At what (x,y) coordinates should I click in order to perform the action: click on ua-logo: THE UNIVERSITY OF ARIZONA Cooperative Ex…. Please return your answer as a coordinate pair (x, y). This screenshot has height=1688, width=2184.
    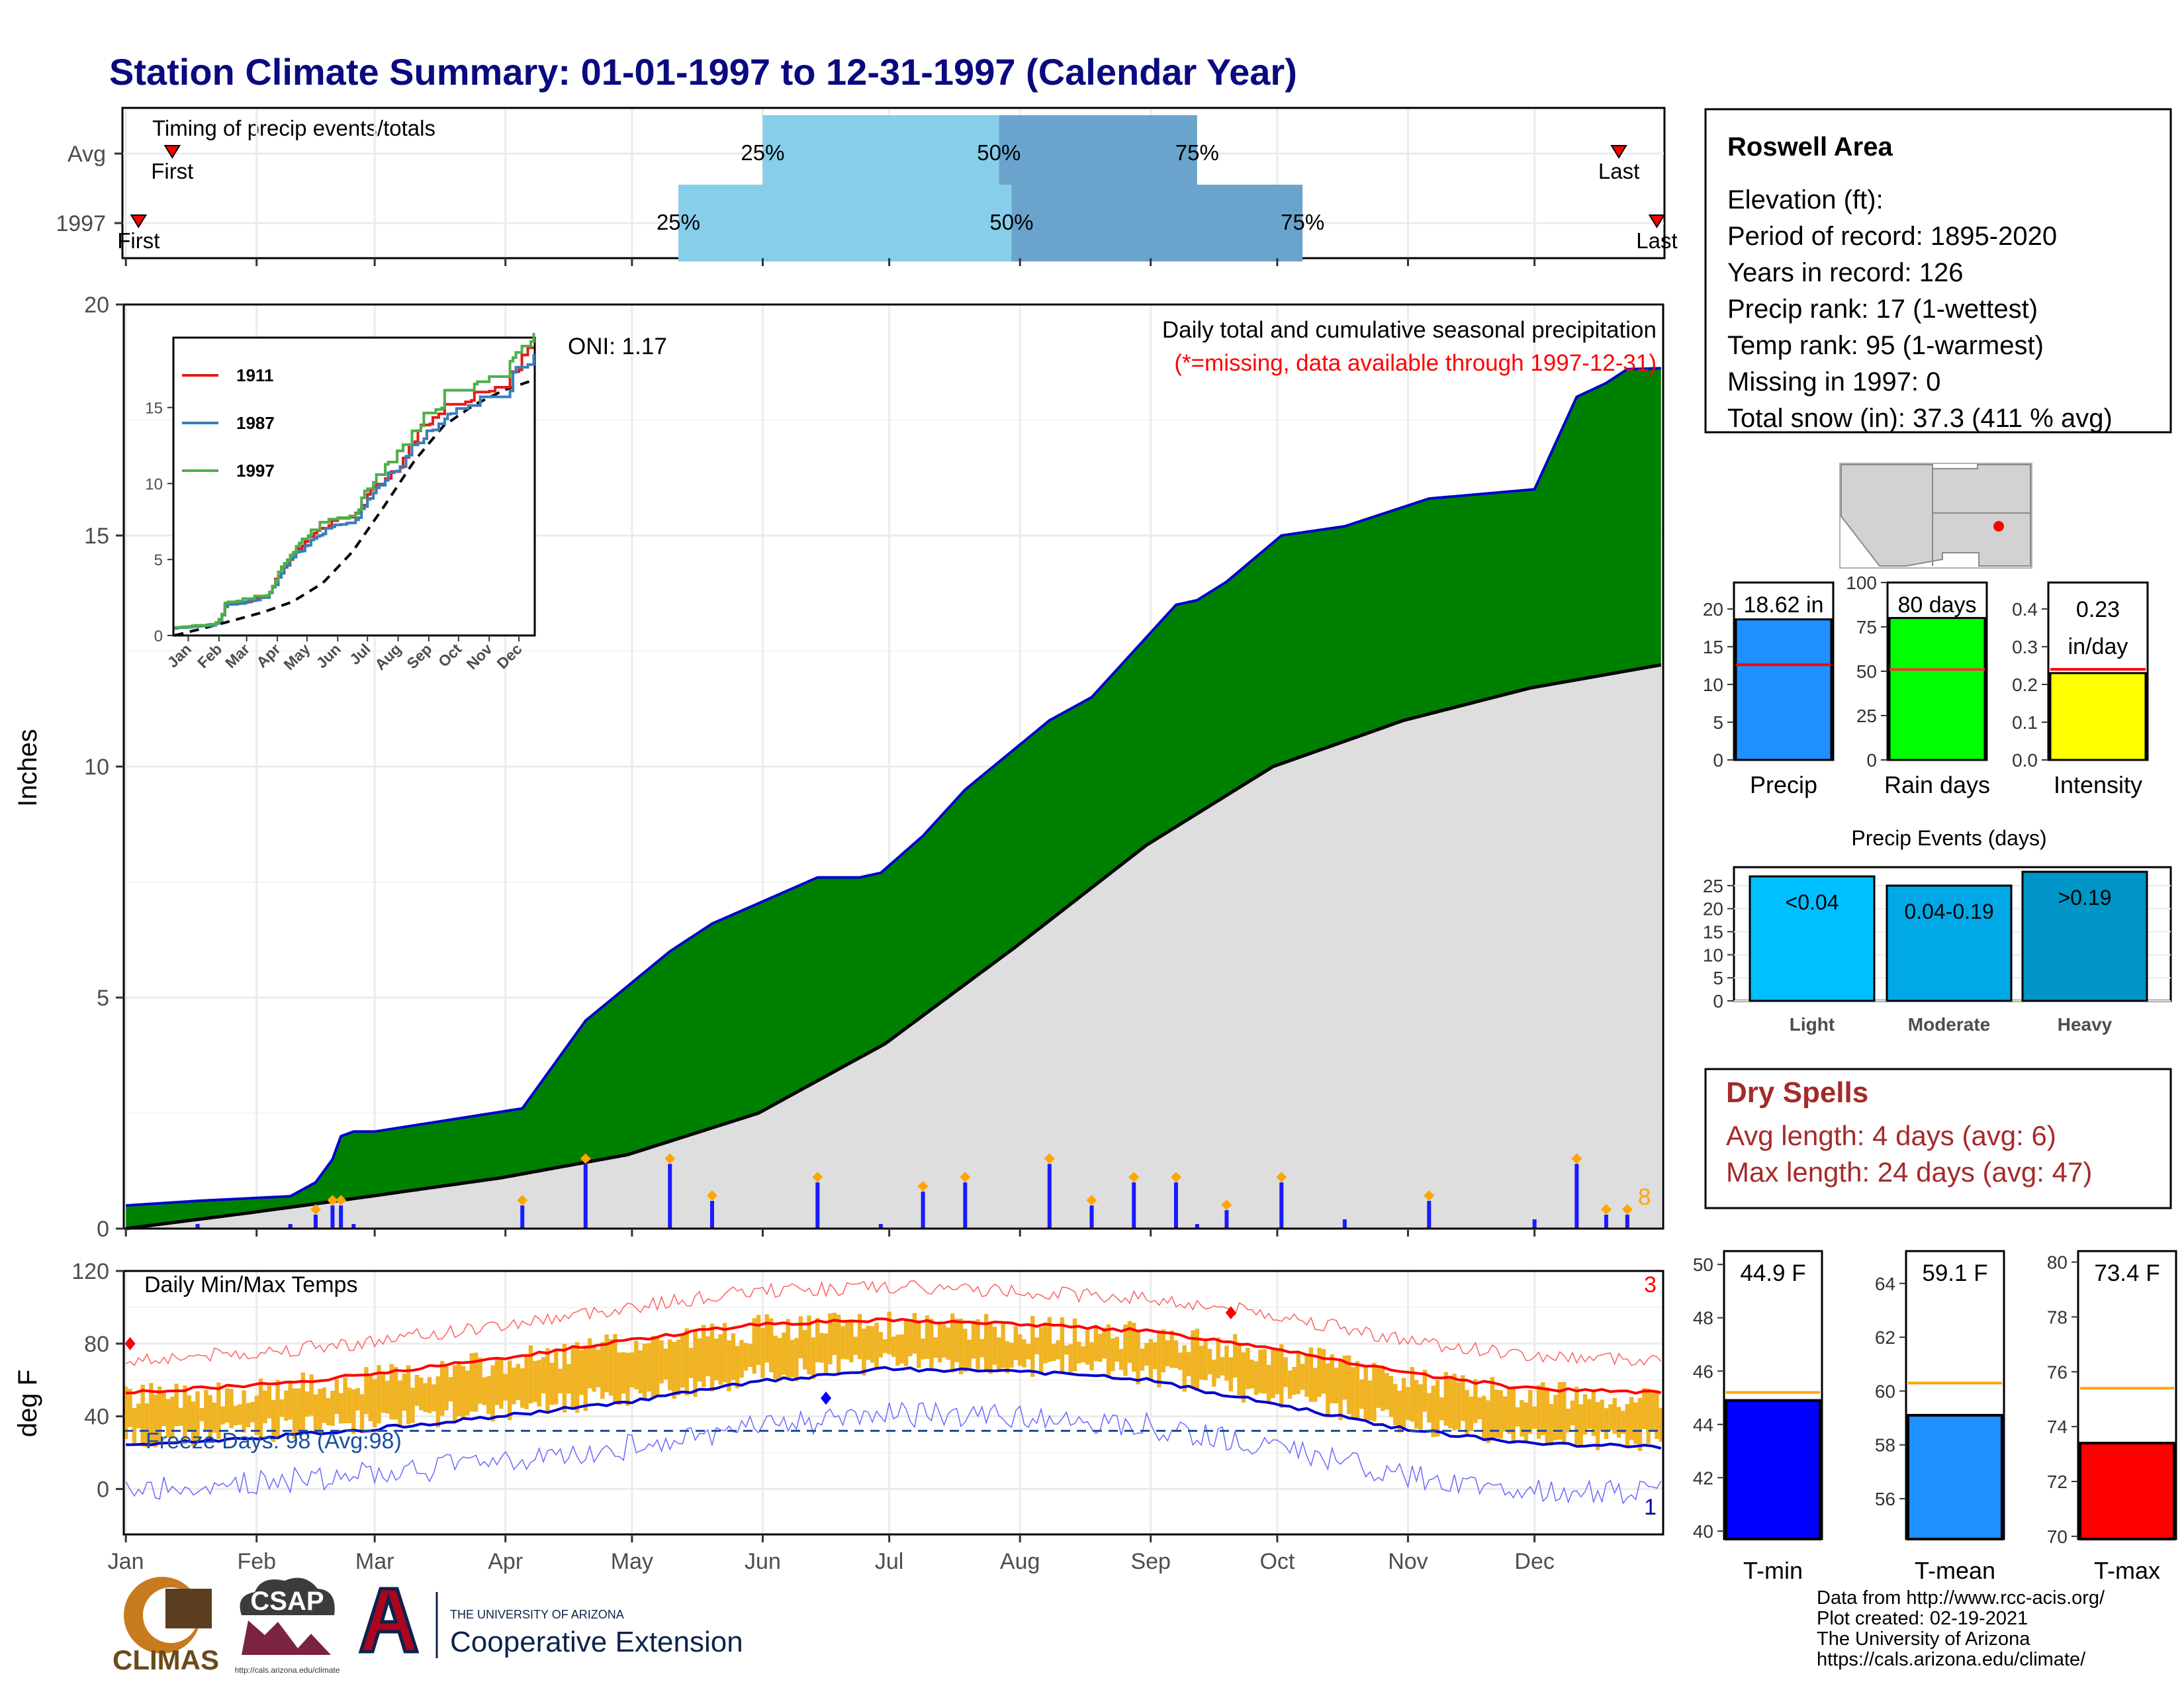
    Looking at the image, I should click on (550, 1622).